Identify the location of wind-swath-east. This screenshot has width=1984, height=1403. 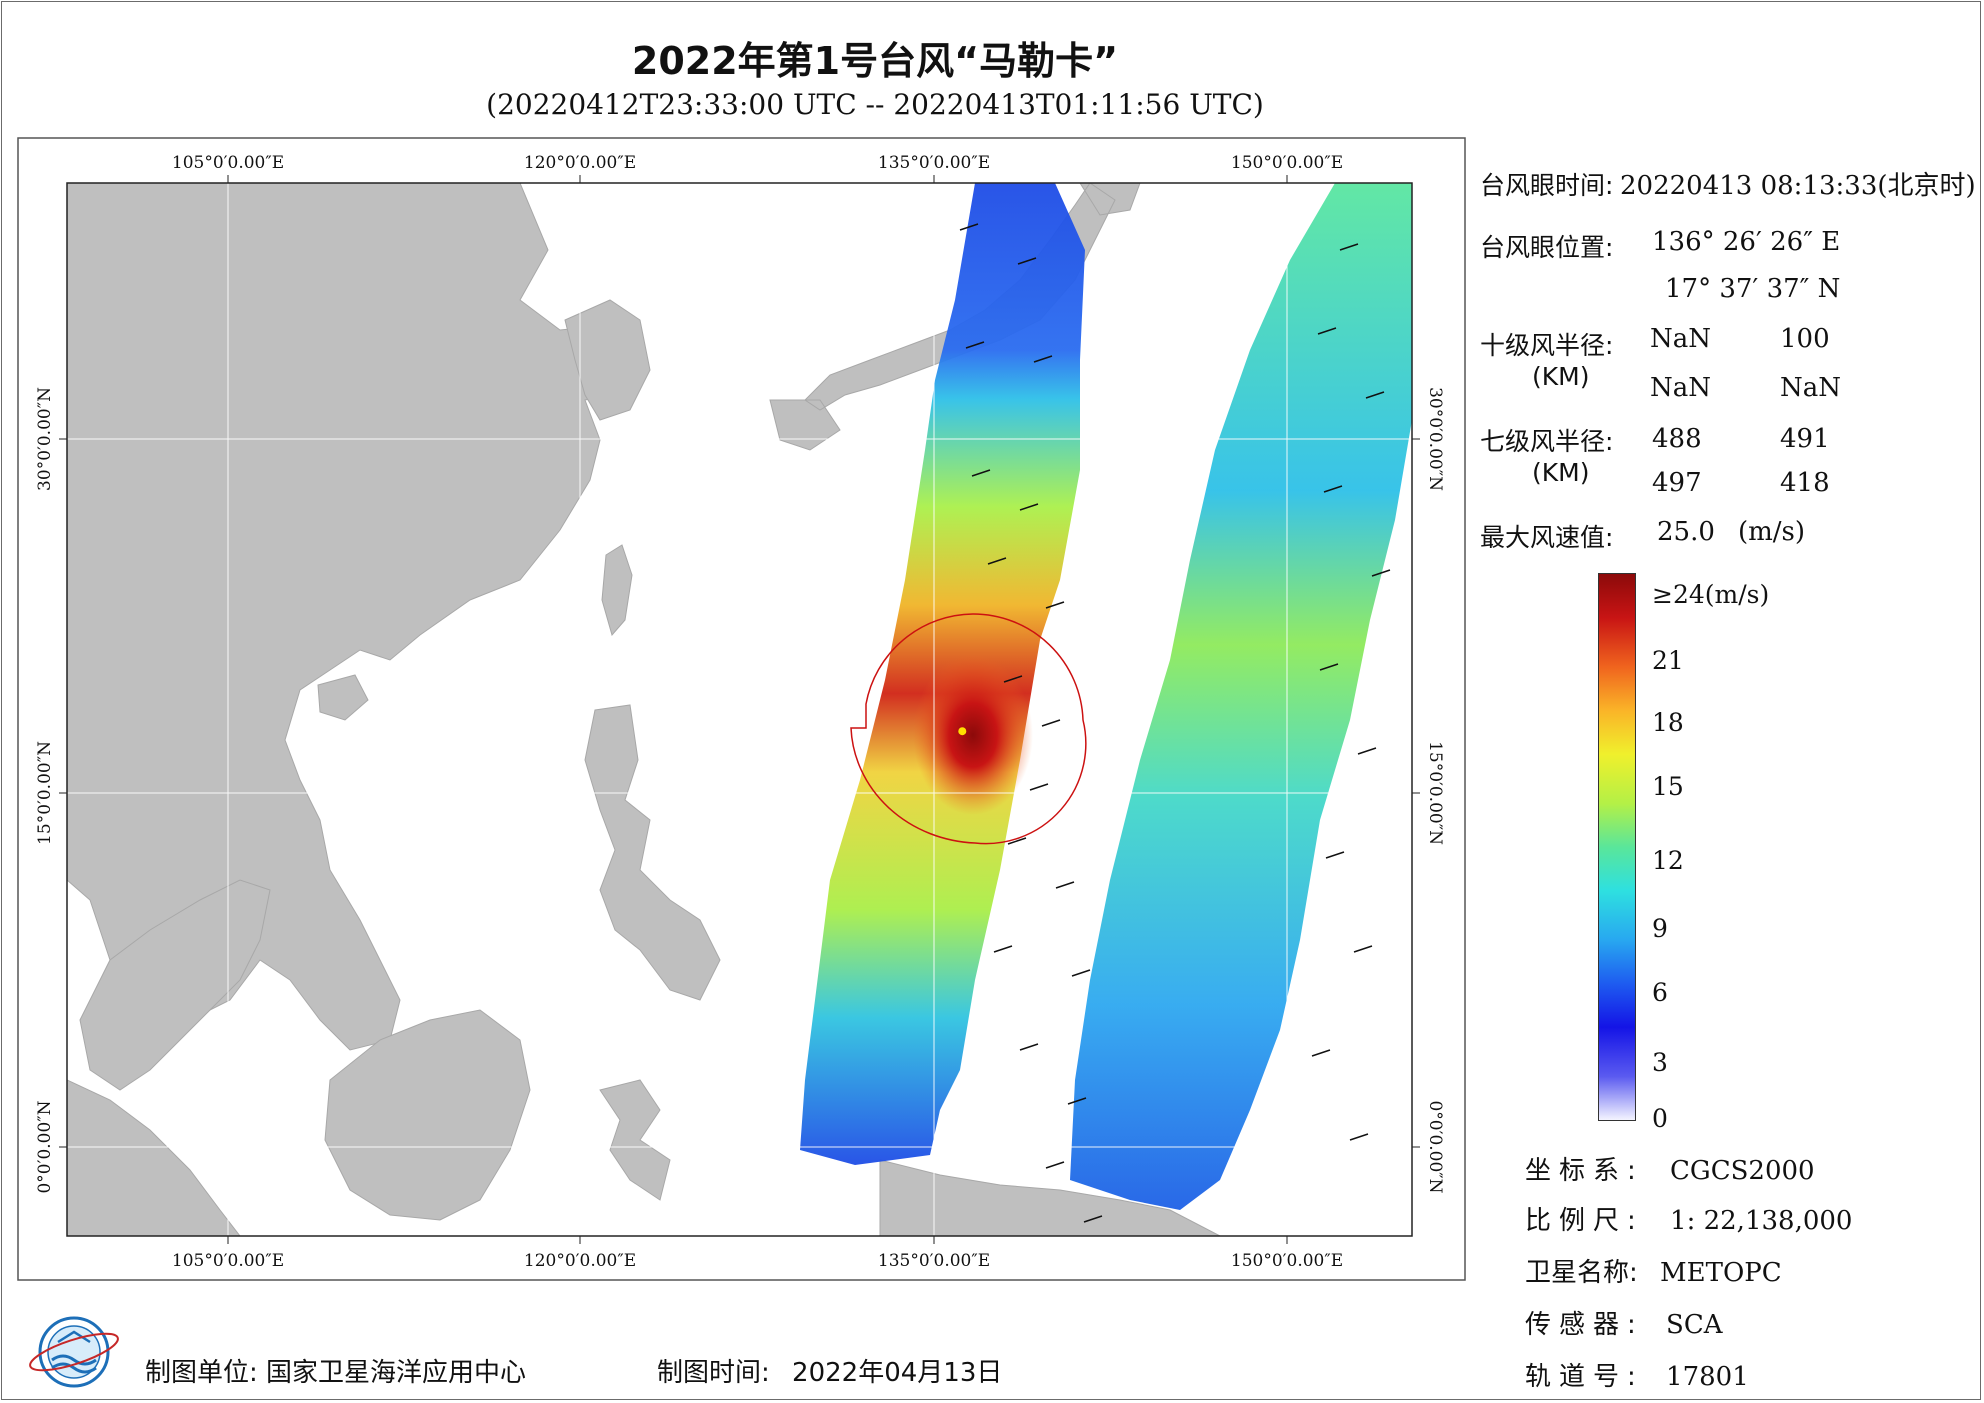
(1241, 696).